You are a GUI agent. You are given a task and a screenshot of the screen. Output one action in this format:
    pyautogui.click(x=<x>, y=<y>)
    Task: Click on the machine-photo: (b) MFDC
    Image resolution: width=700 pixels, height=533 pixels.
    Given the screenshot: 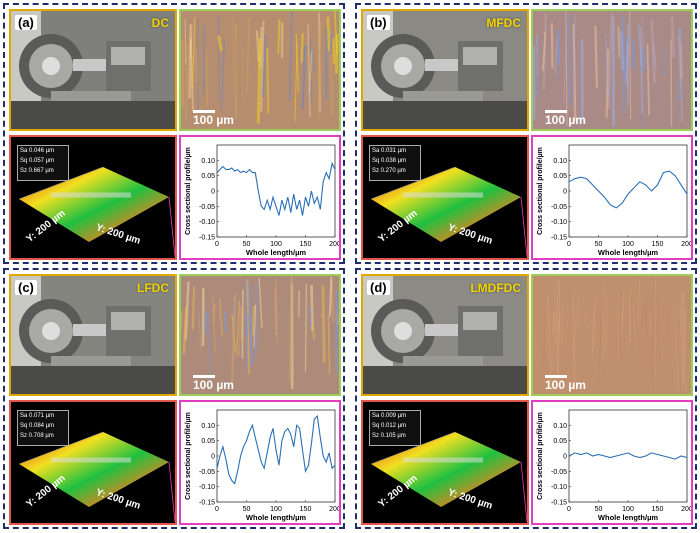 What is the action you would take?
    pyautogui.click(x=445, y=70)
    